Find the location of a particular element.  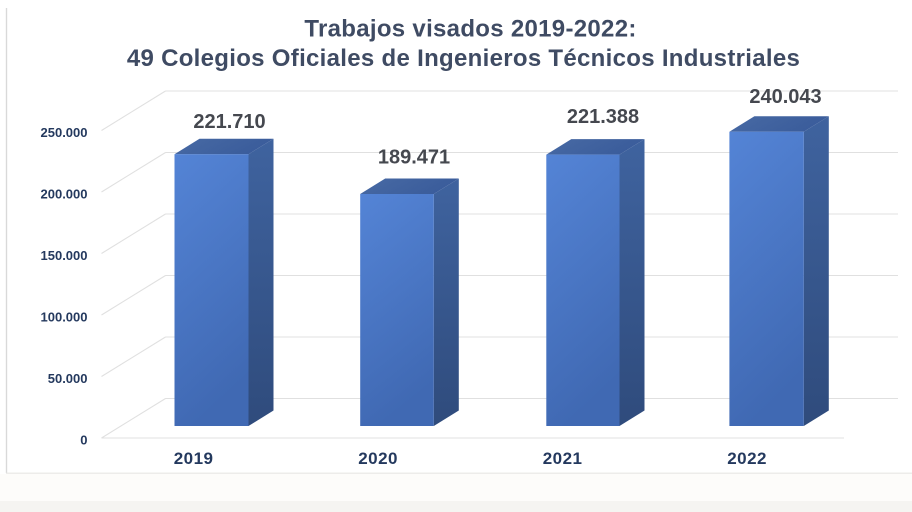

svg-text: 2020 is located at coordinates (378, 458).